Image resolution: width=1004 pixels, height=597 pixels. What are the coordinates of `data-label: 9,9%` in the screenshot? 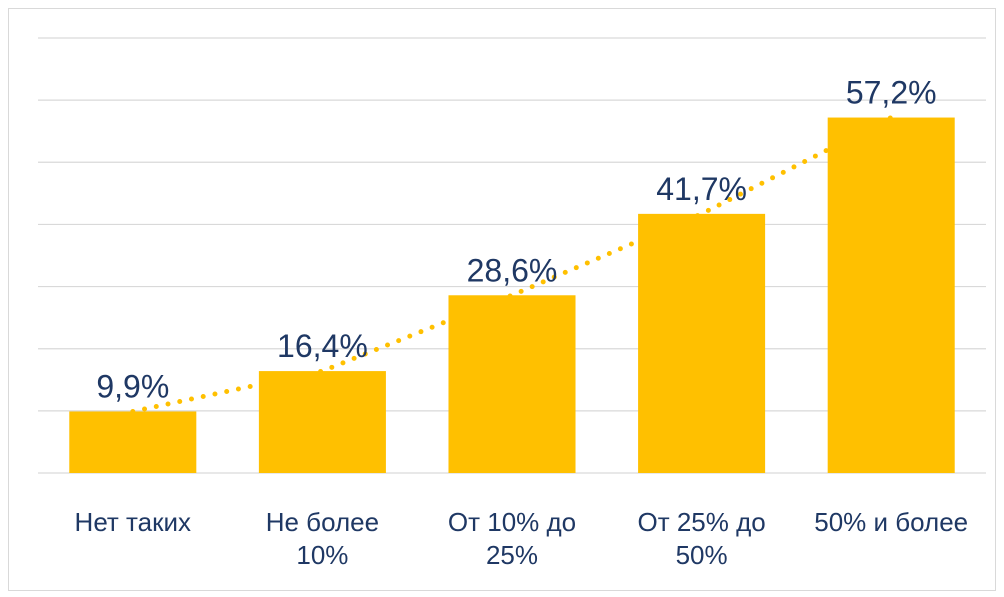 It's located at (132, 386).